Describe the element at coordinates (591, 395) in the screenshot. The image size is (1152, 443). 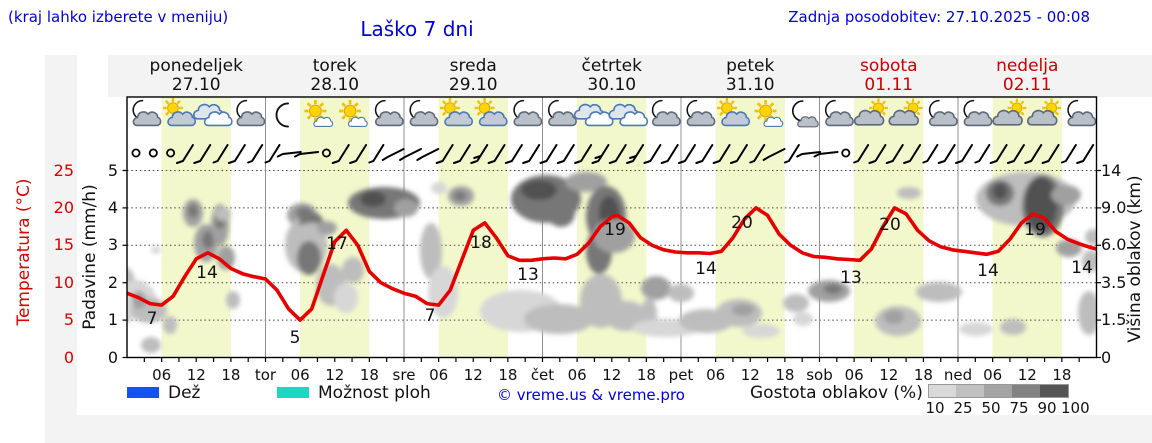
I see `copyright-link: © vreme.us & vreme.pro` at that location.